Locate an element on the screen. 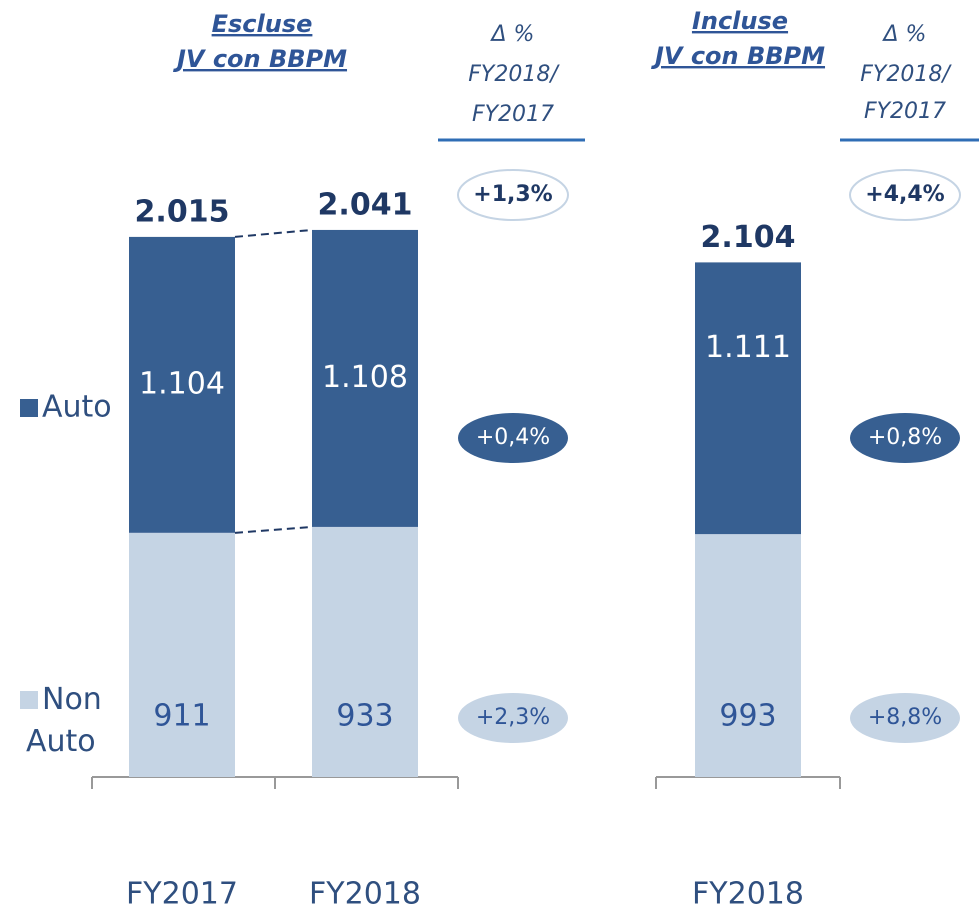  total-delta: +4,4% is located at coordinates (904, 194).